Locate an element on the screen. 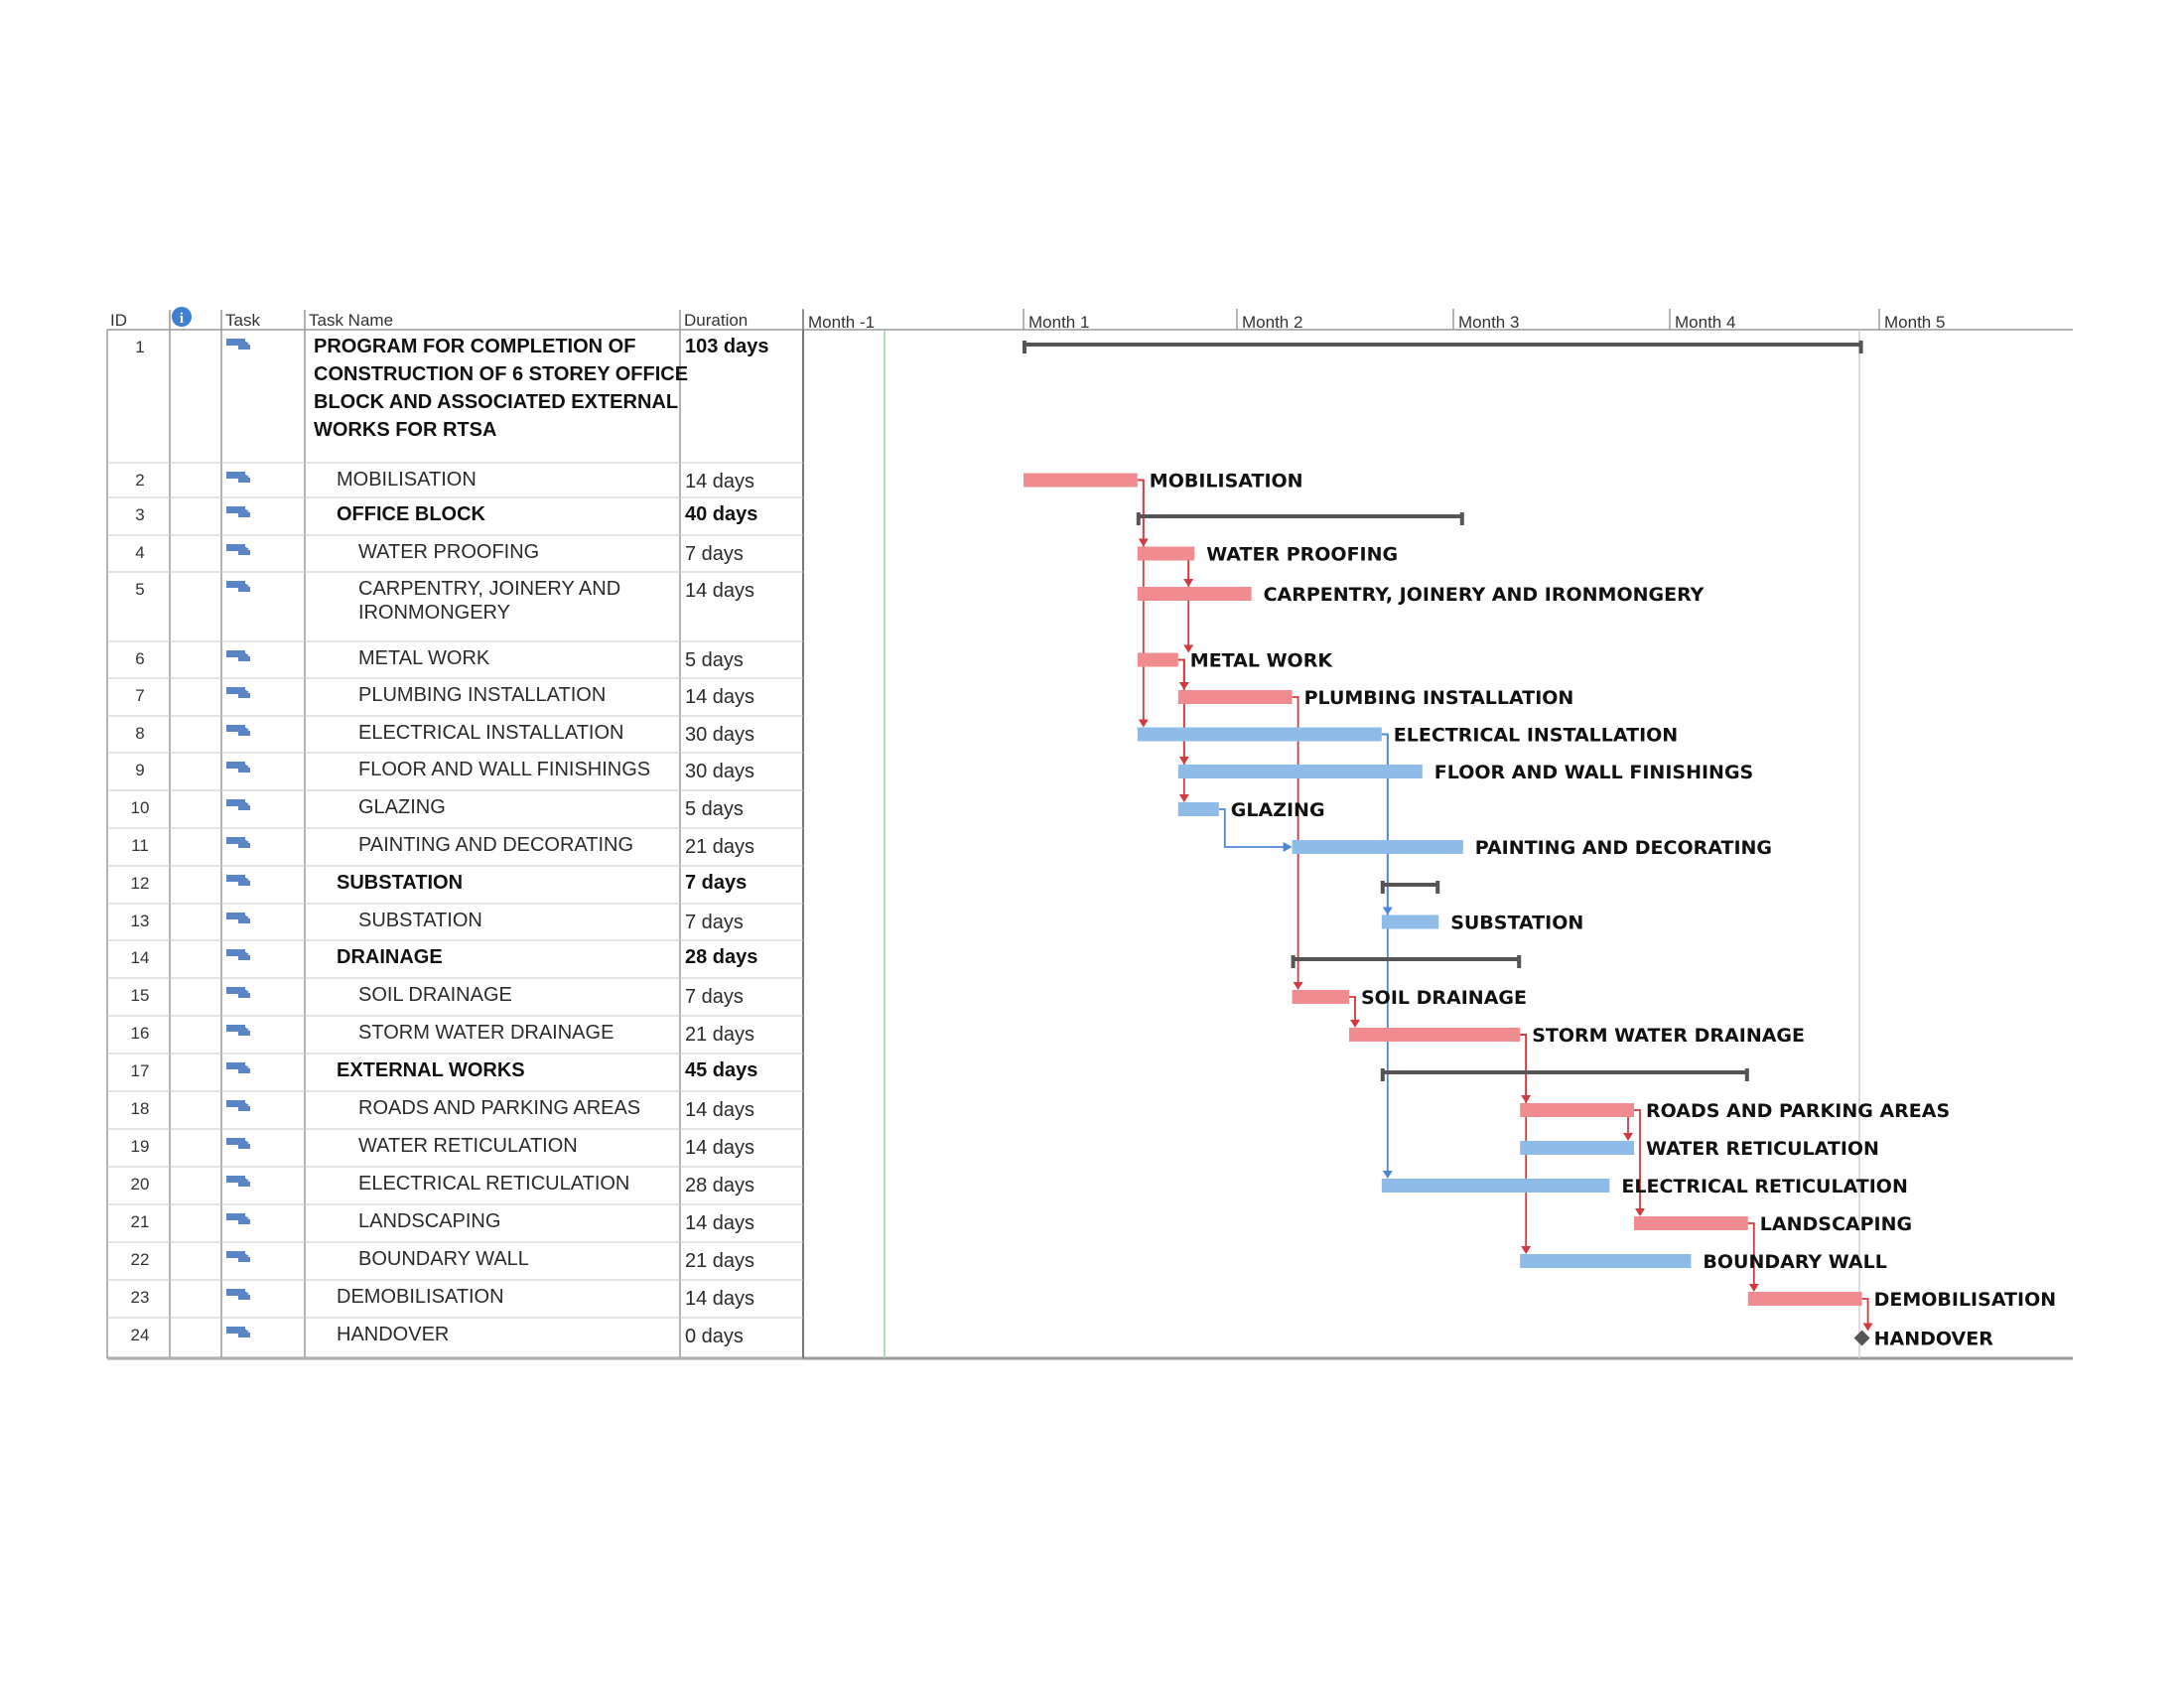 Image resolution: width=2184 pixels, height=1688 pixels. table-row: 22 BOUNDARY WALL 21 days is located at coordinates (455, 1264).